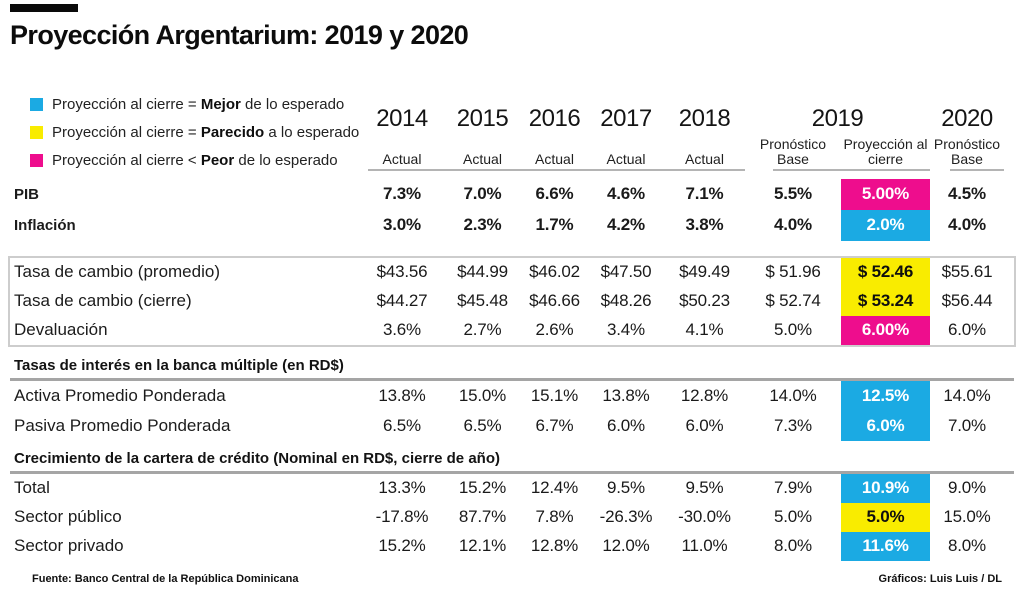  Describe the element at coordinates (626, 330) in the screenshot. I see `cell-value: 3.4%` at that location.